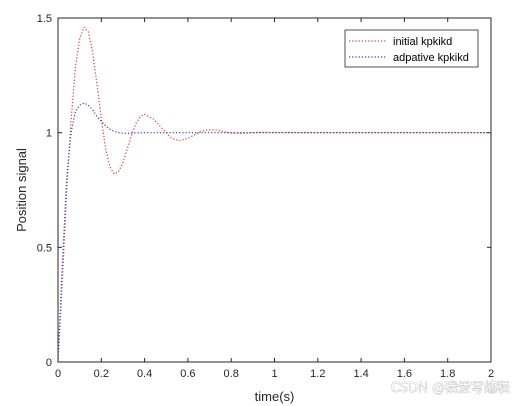  I want to click on x-tick-label: 1, so click(274, 374).